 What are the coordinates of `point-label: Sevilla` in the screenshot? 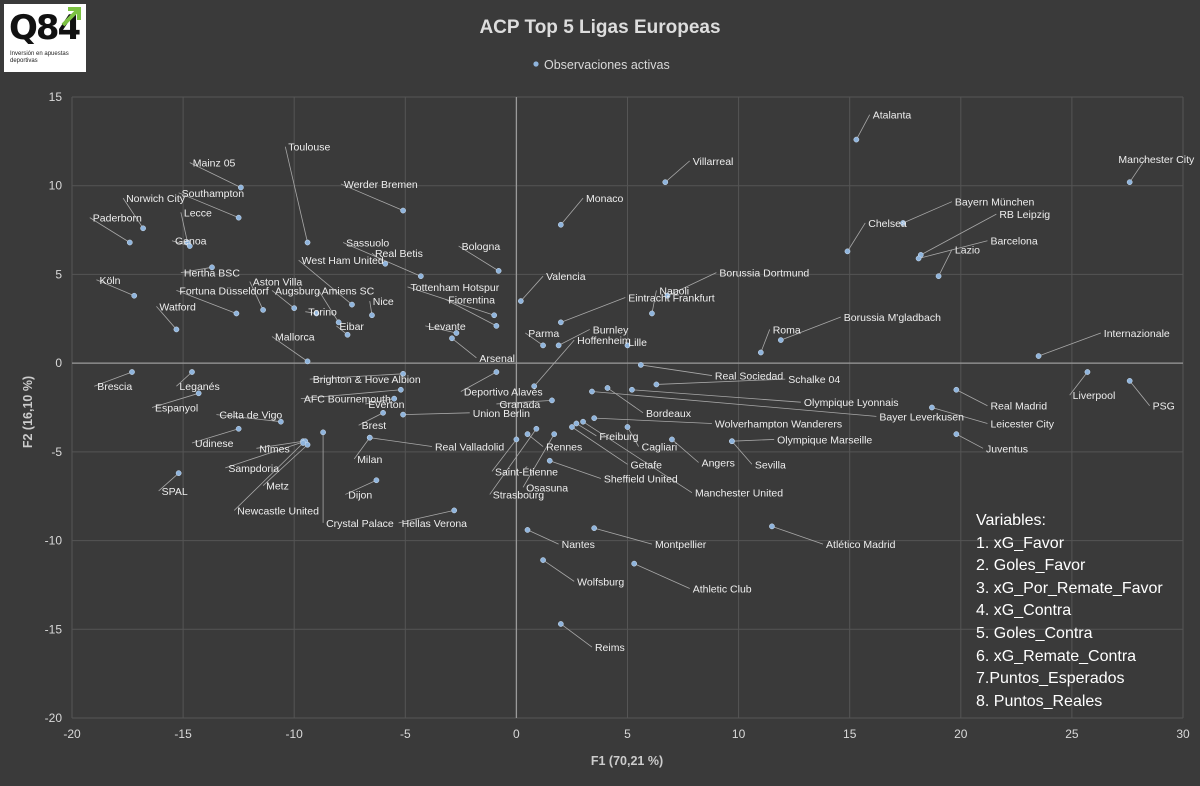 It's located at (770, 465).